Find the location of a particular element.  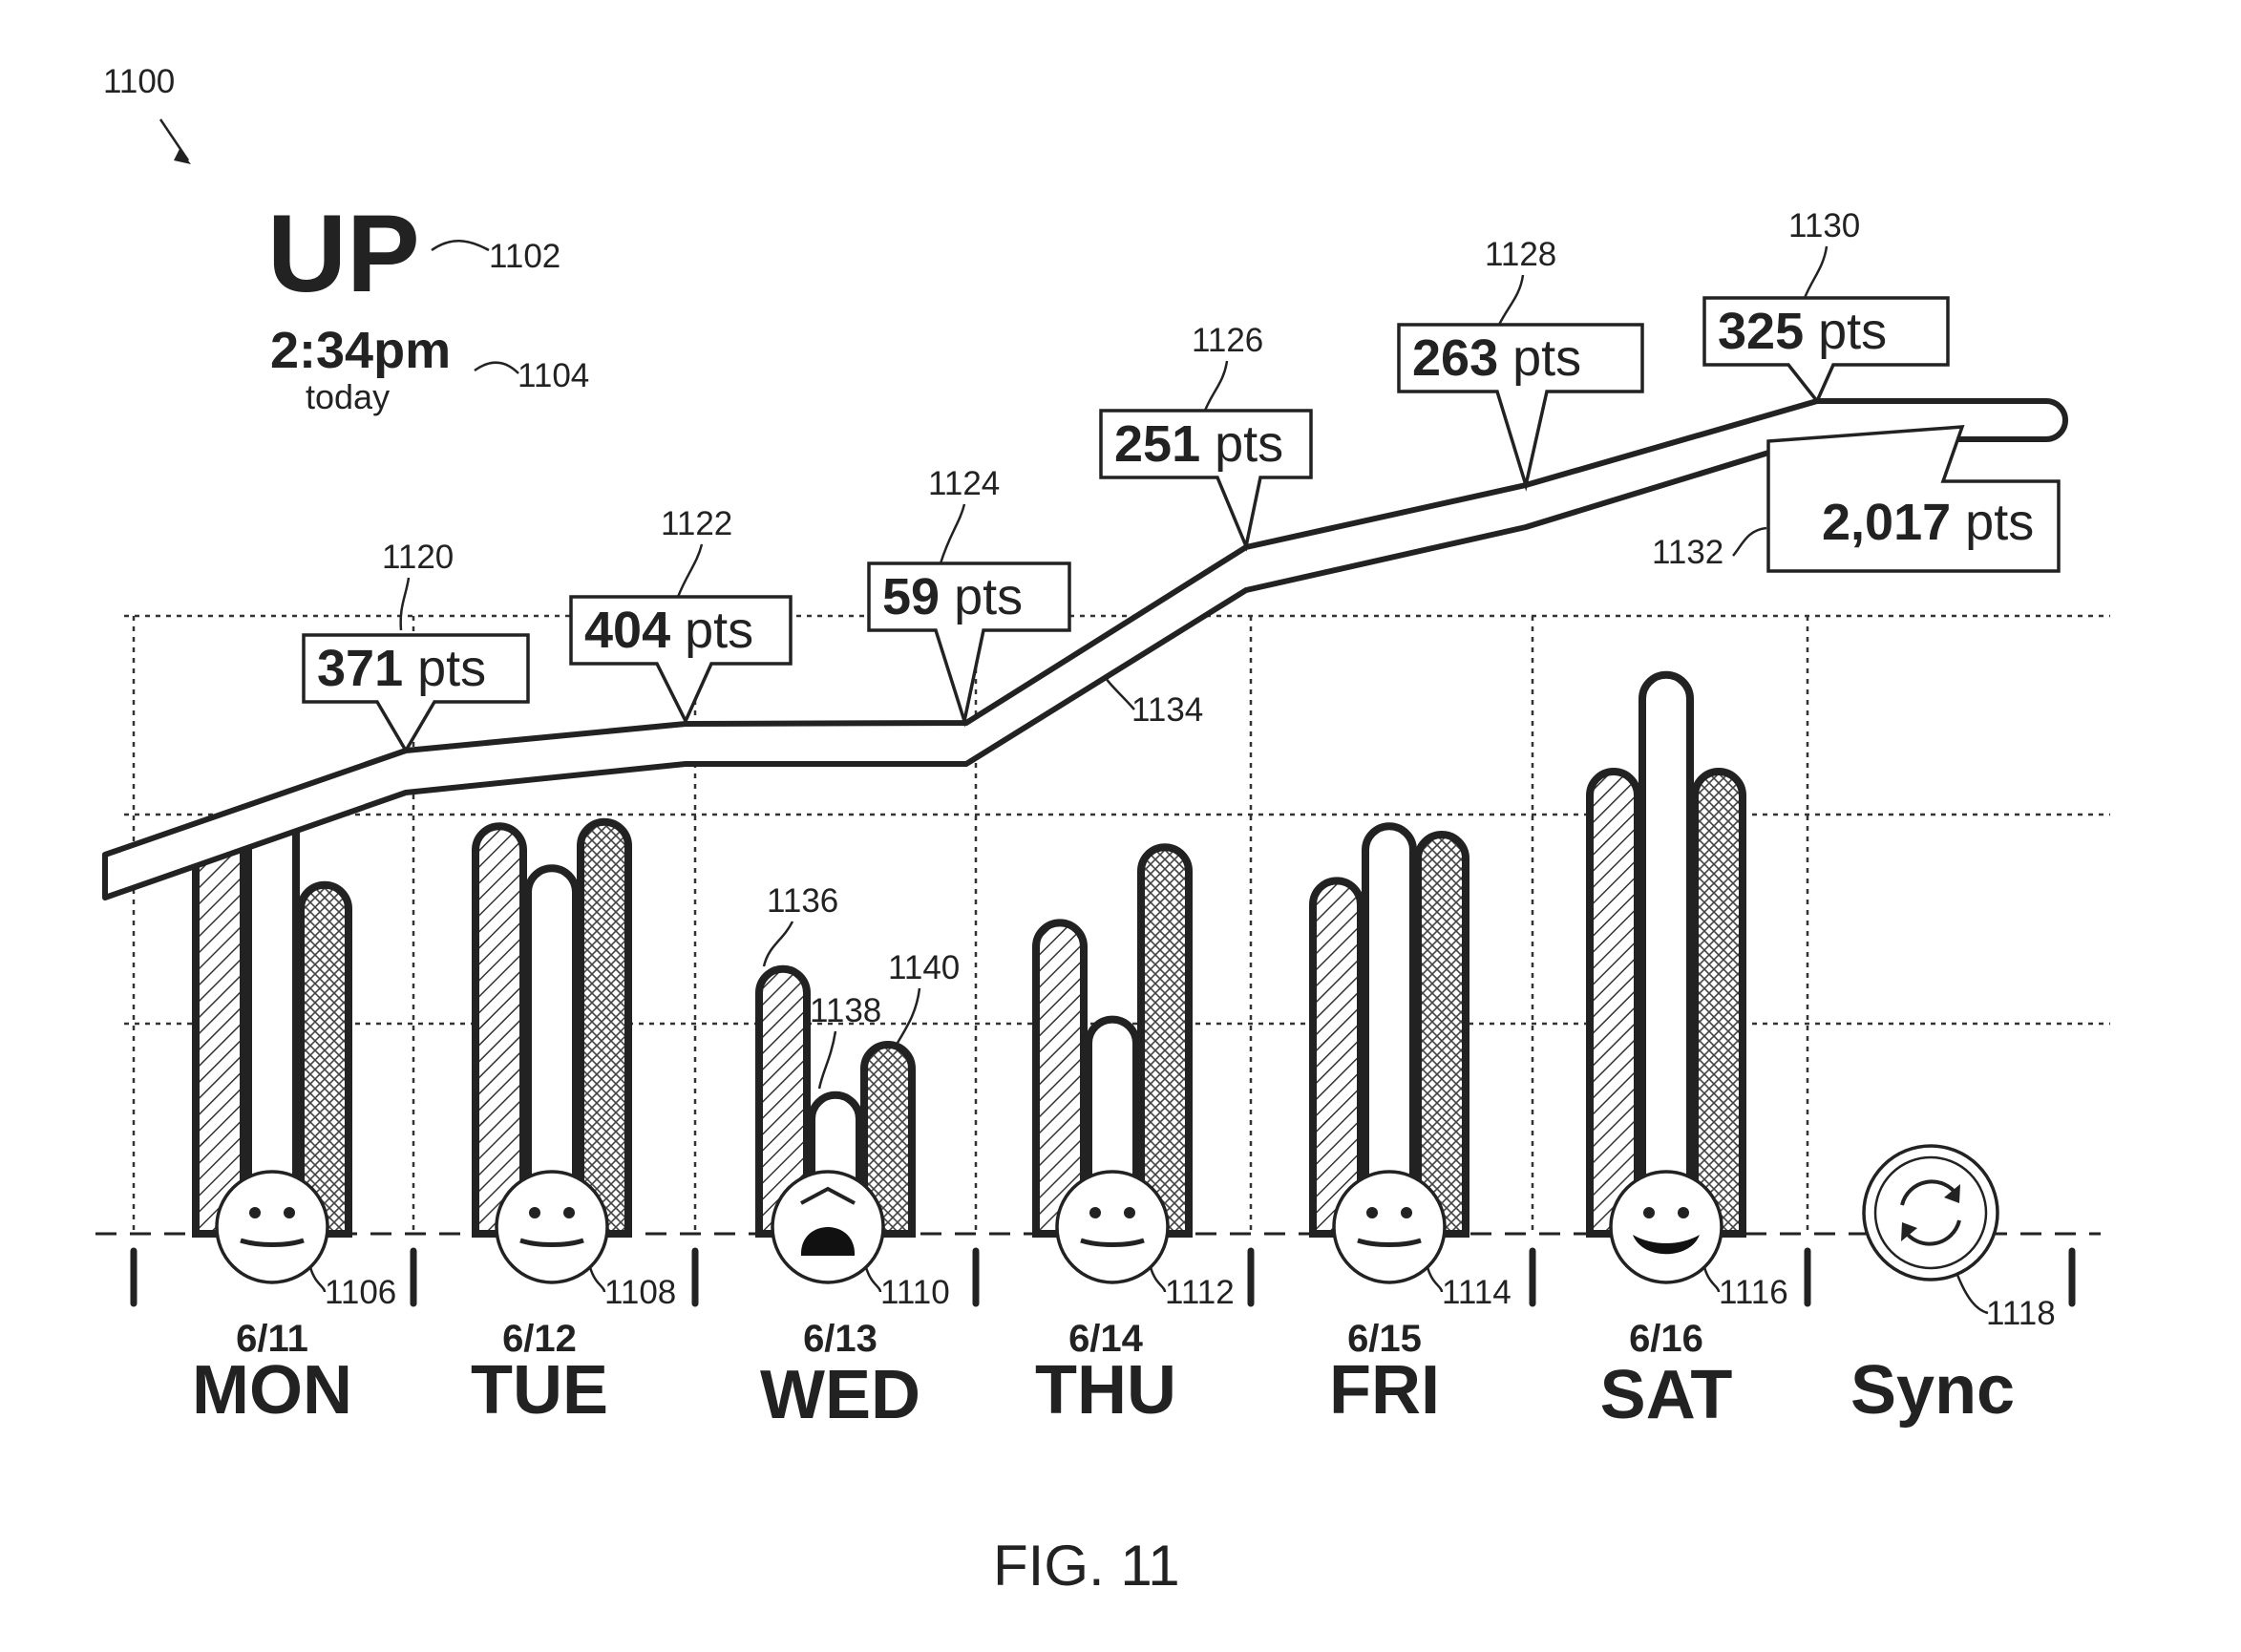

bar-sat-plain is located at coordinates (1666, 954).